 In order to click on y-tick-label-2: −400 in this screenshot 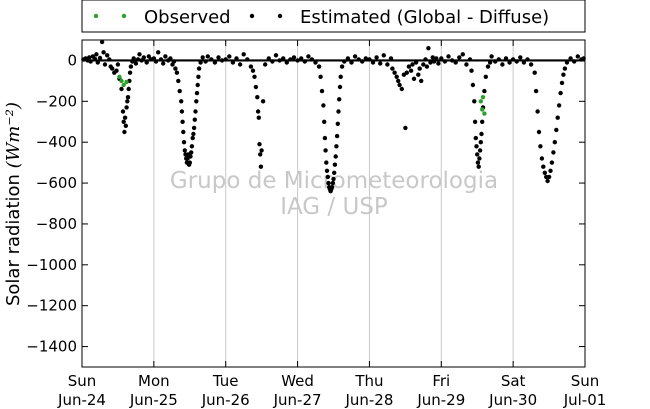, I will do `click(56, 142)`.